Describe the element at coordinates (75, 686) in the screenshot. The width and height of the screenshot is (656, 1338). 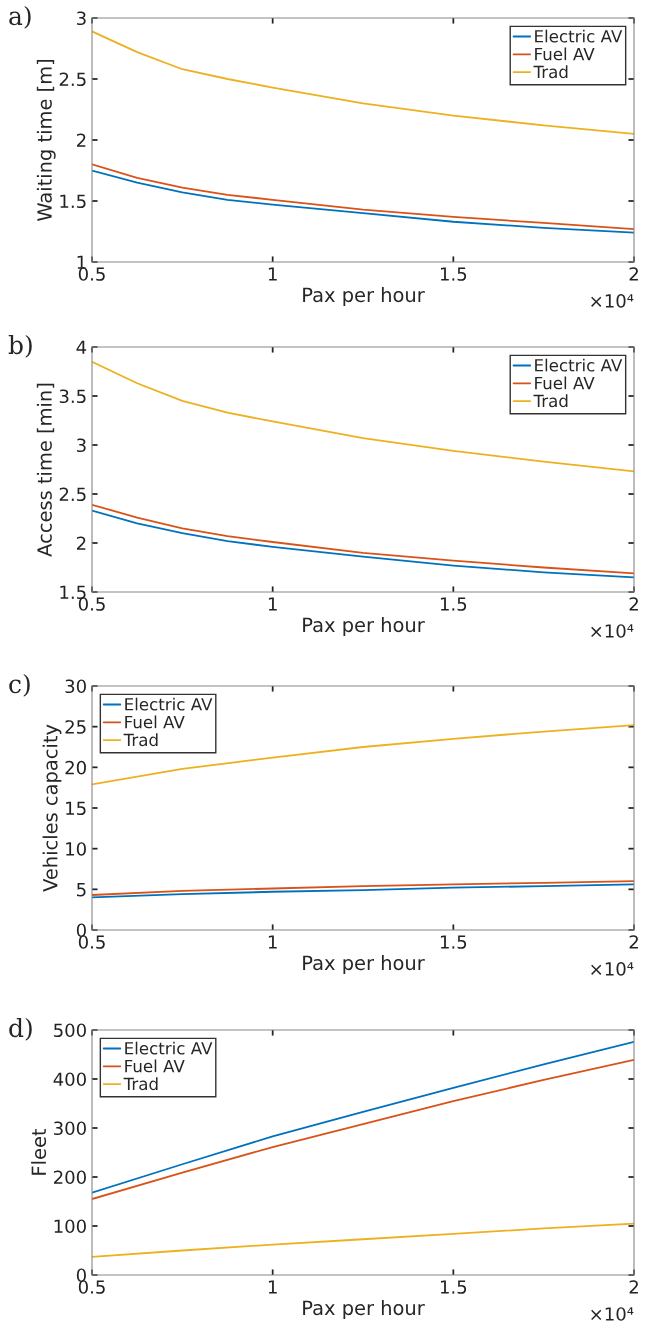
I see `y-tick-label: 30` at that location.